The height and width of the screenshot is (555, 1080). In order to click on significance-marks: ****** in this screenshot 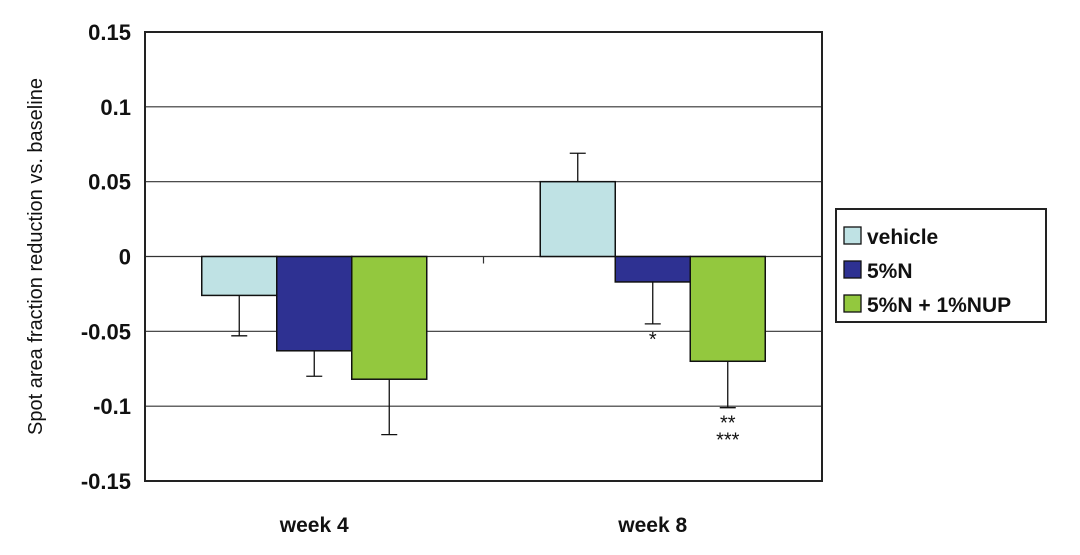, I will do `click(694, 390)`.